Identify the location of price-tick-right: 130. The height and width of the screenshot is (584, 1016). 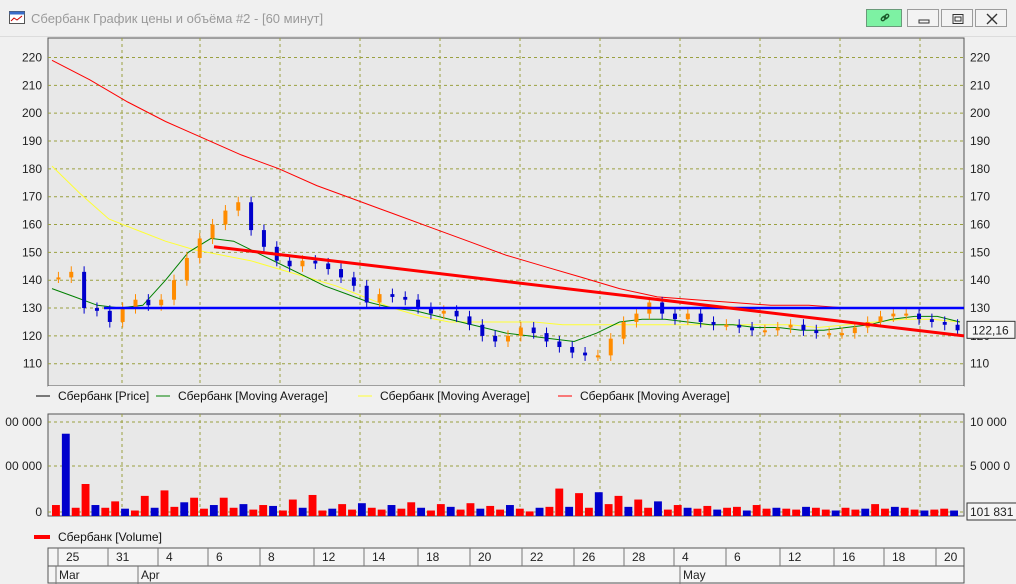
(980, 308).